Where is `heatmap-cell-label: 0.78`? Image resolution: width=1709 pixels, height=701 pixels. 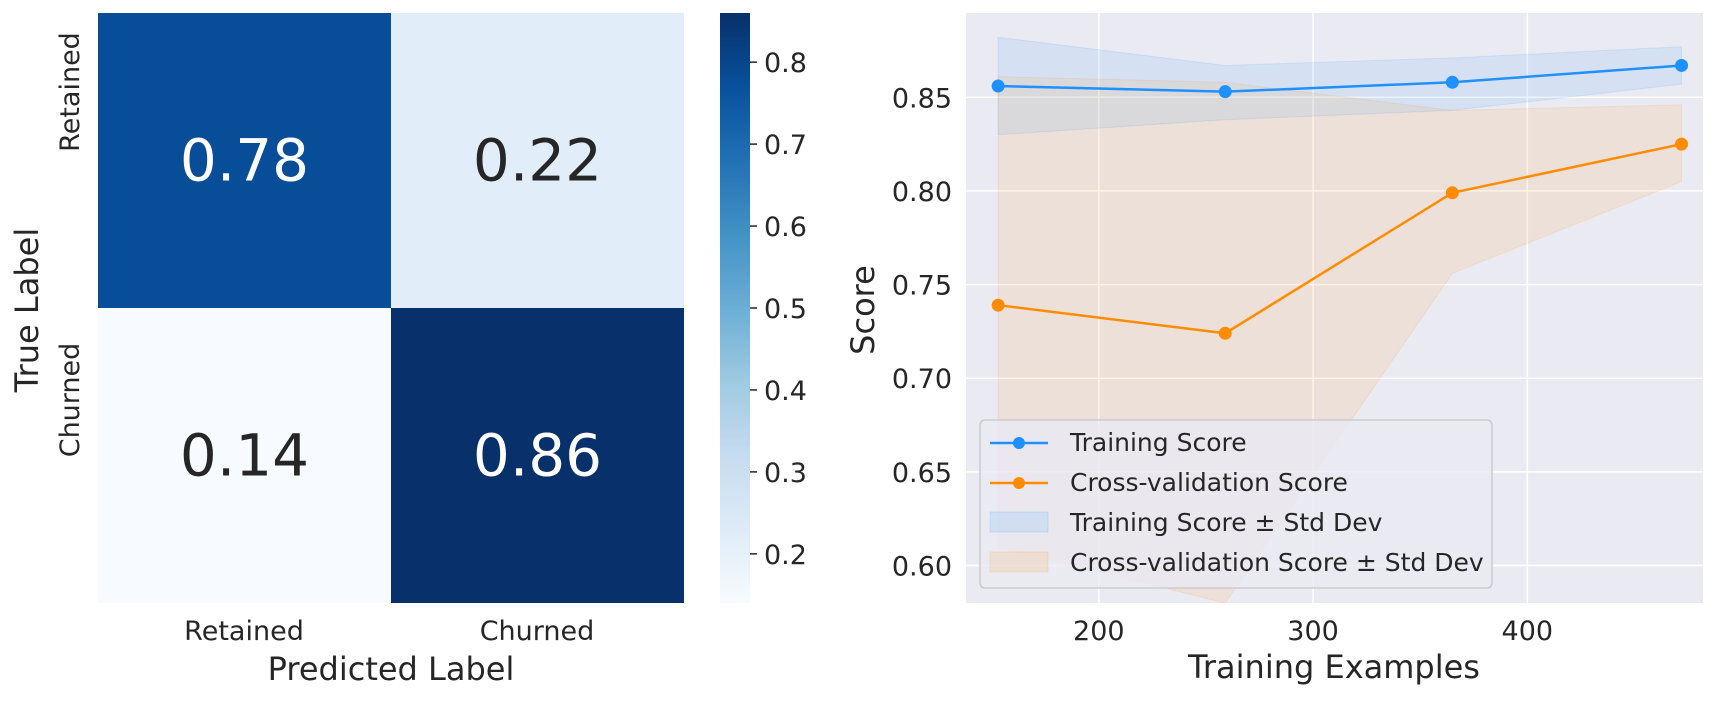 heatmap-cell-label: 0.78 is located at coordinates (244, 161).